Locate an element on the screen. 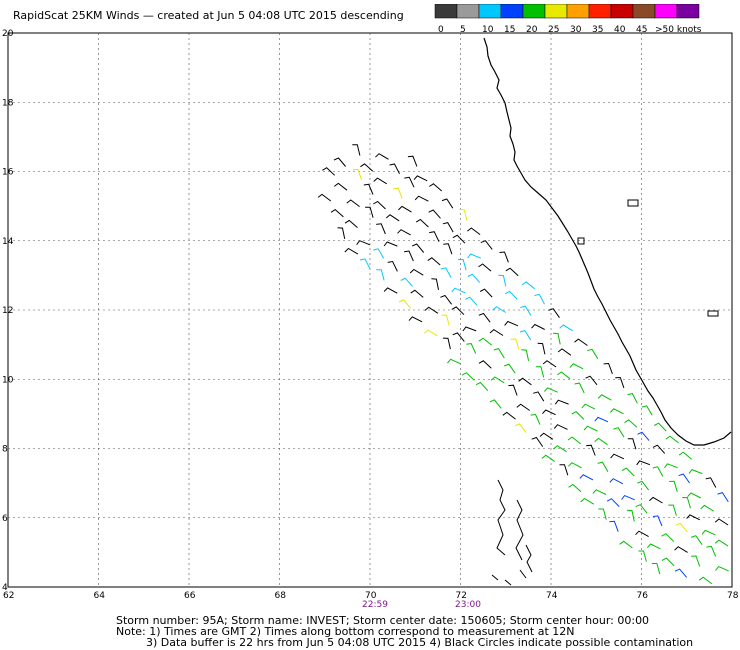 The height and width of the screenshot is (650, 740). lat-tick-label: 6 is located at coordinates (5, 519).